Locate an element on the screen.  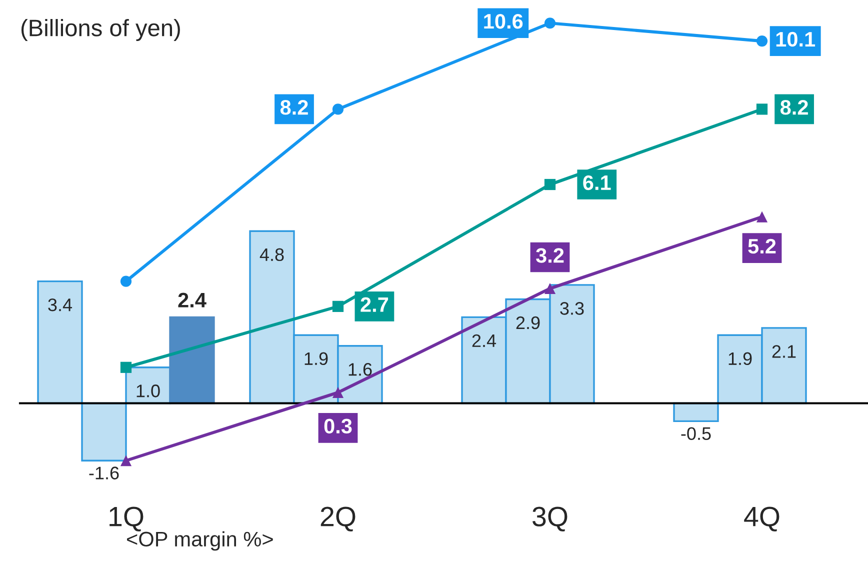
data-label: -1.6 is located at coordinates (104, 473).